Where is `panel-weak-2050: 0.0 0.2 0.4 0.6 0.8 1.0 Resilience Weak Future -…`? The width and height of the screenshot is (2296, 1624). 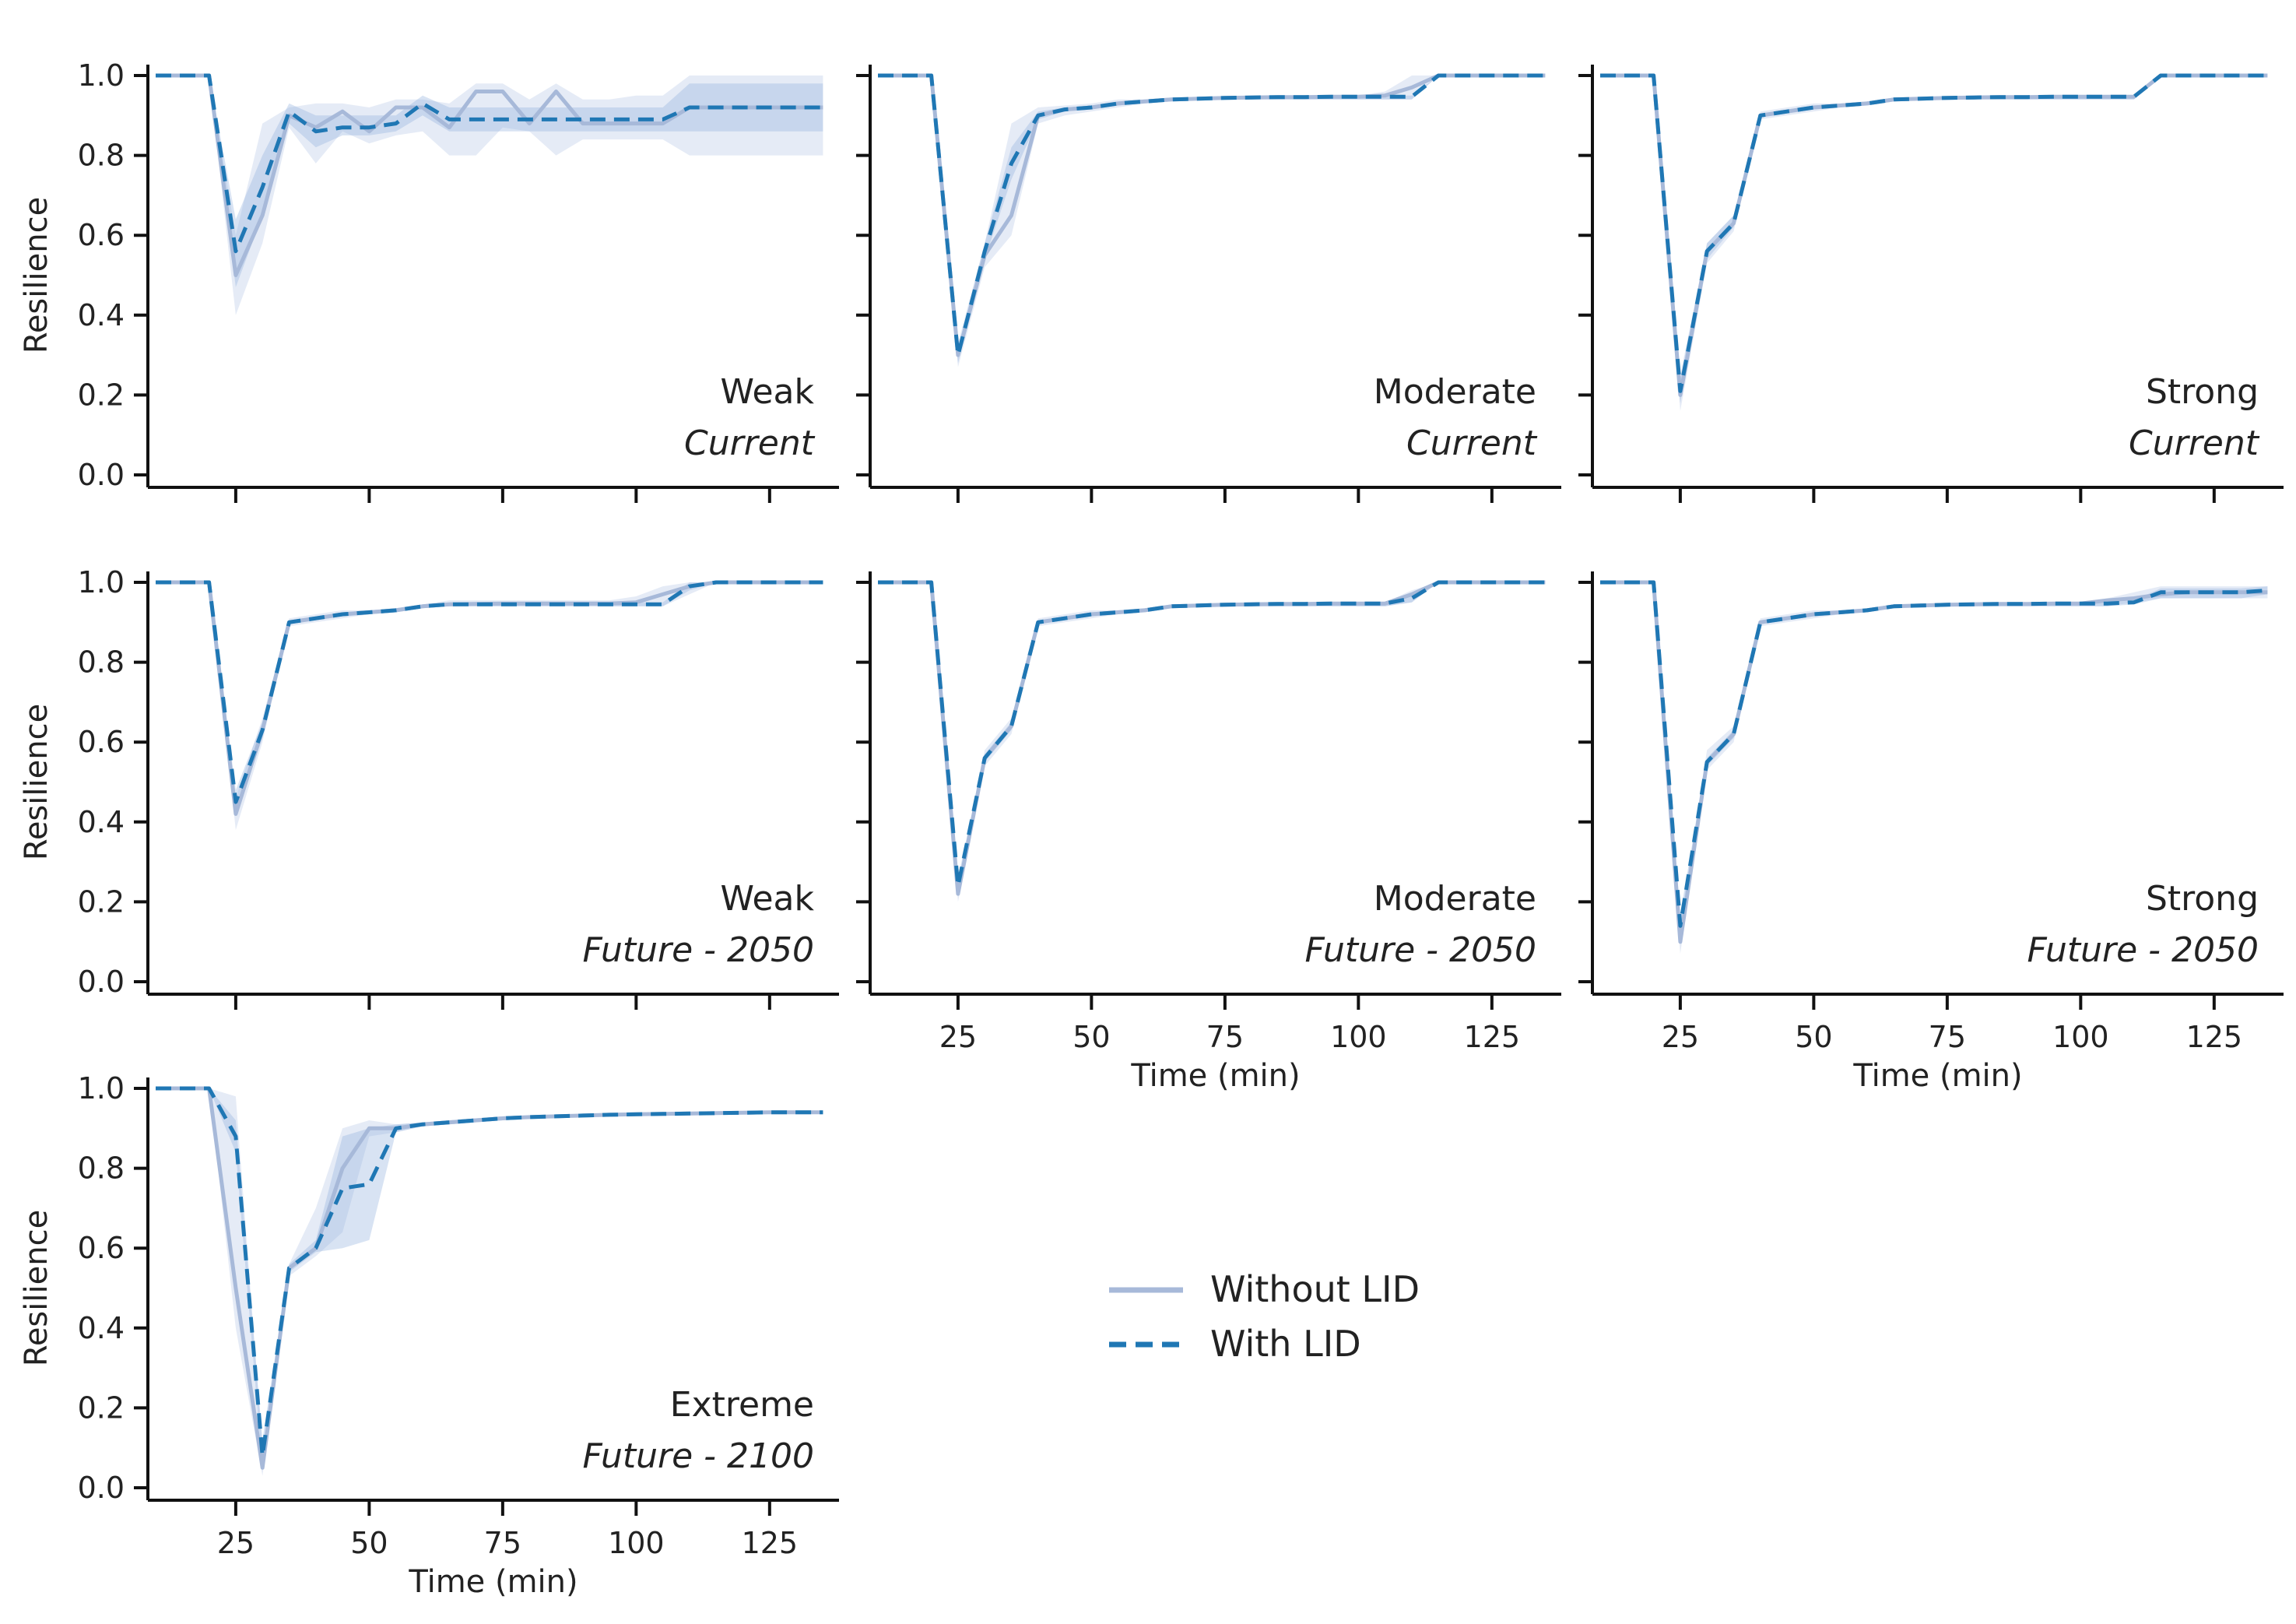
panel-weak-2050: 0.0 0.2 0.4 0.6 0.8 1.0 Resilience Weak Future -… is located at coordinates (429, 787).